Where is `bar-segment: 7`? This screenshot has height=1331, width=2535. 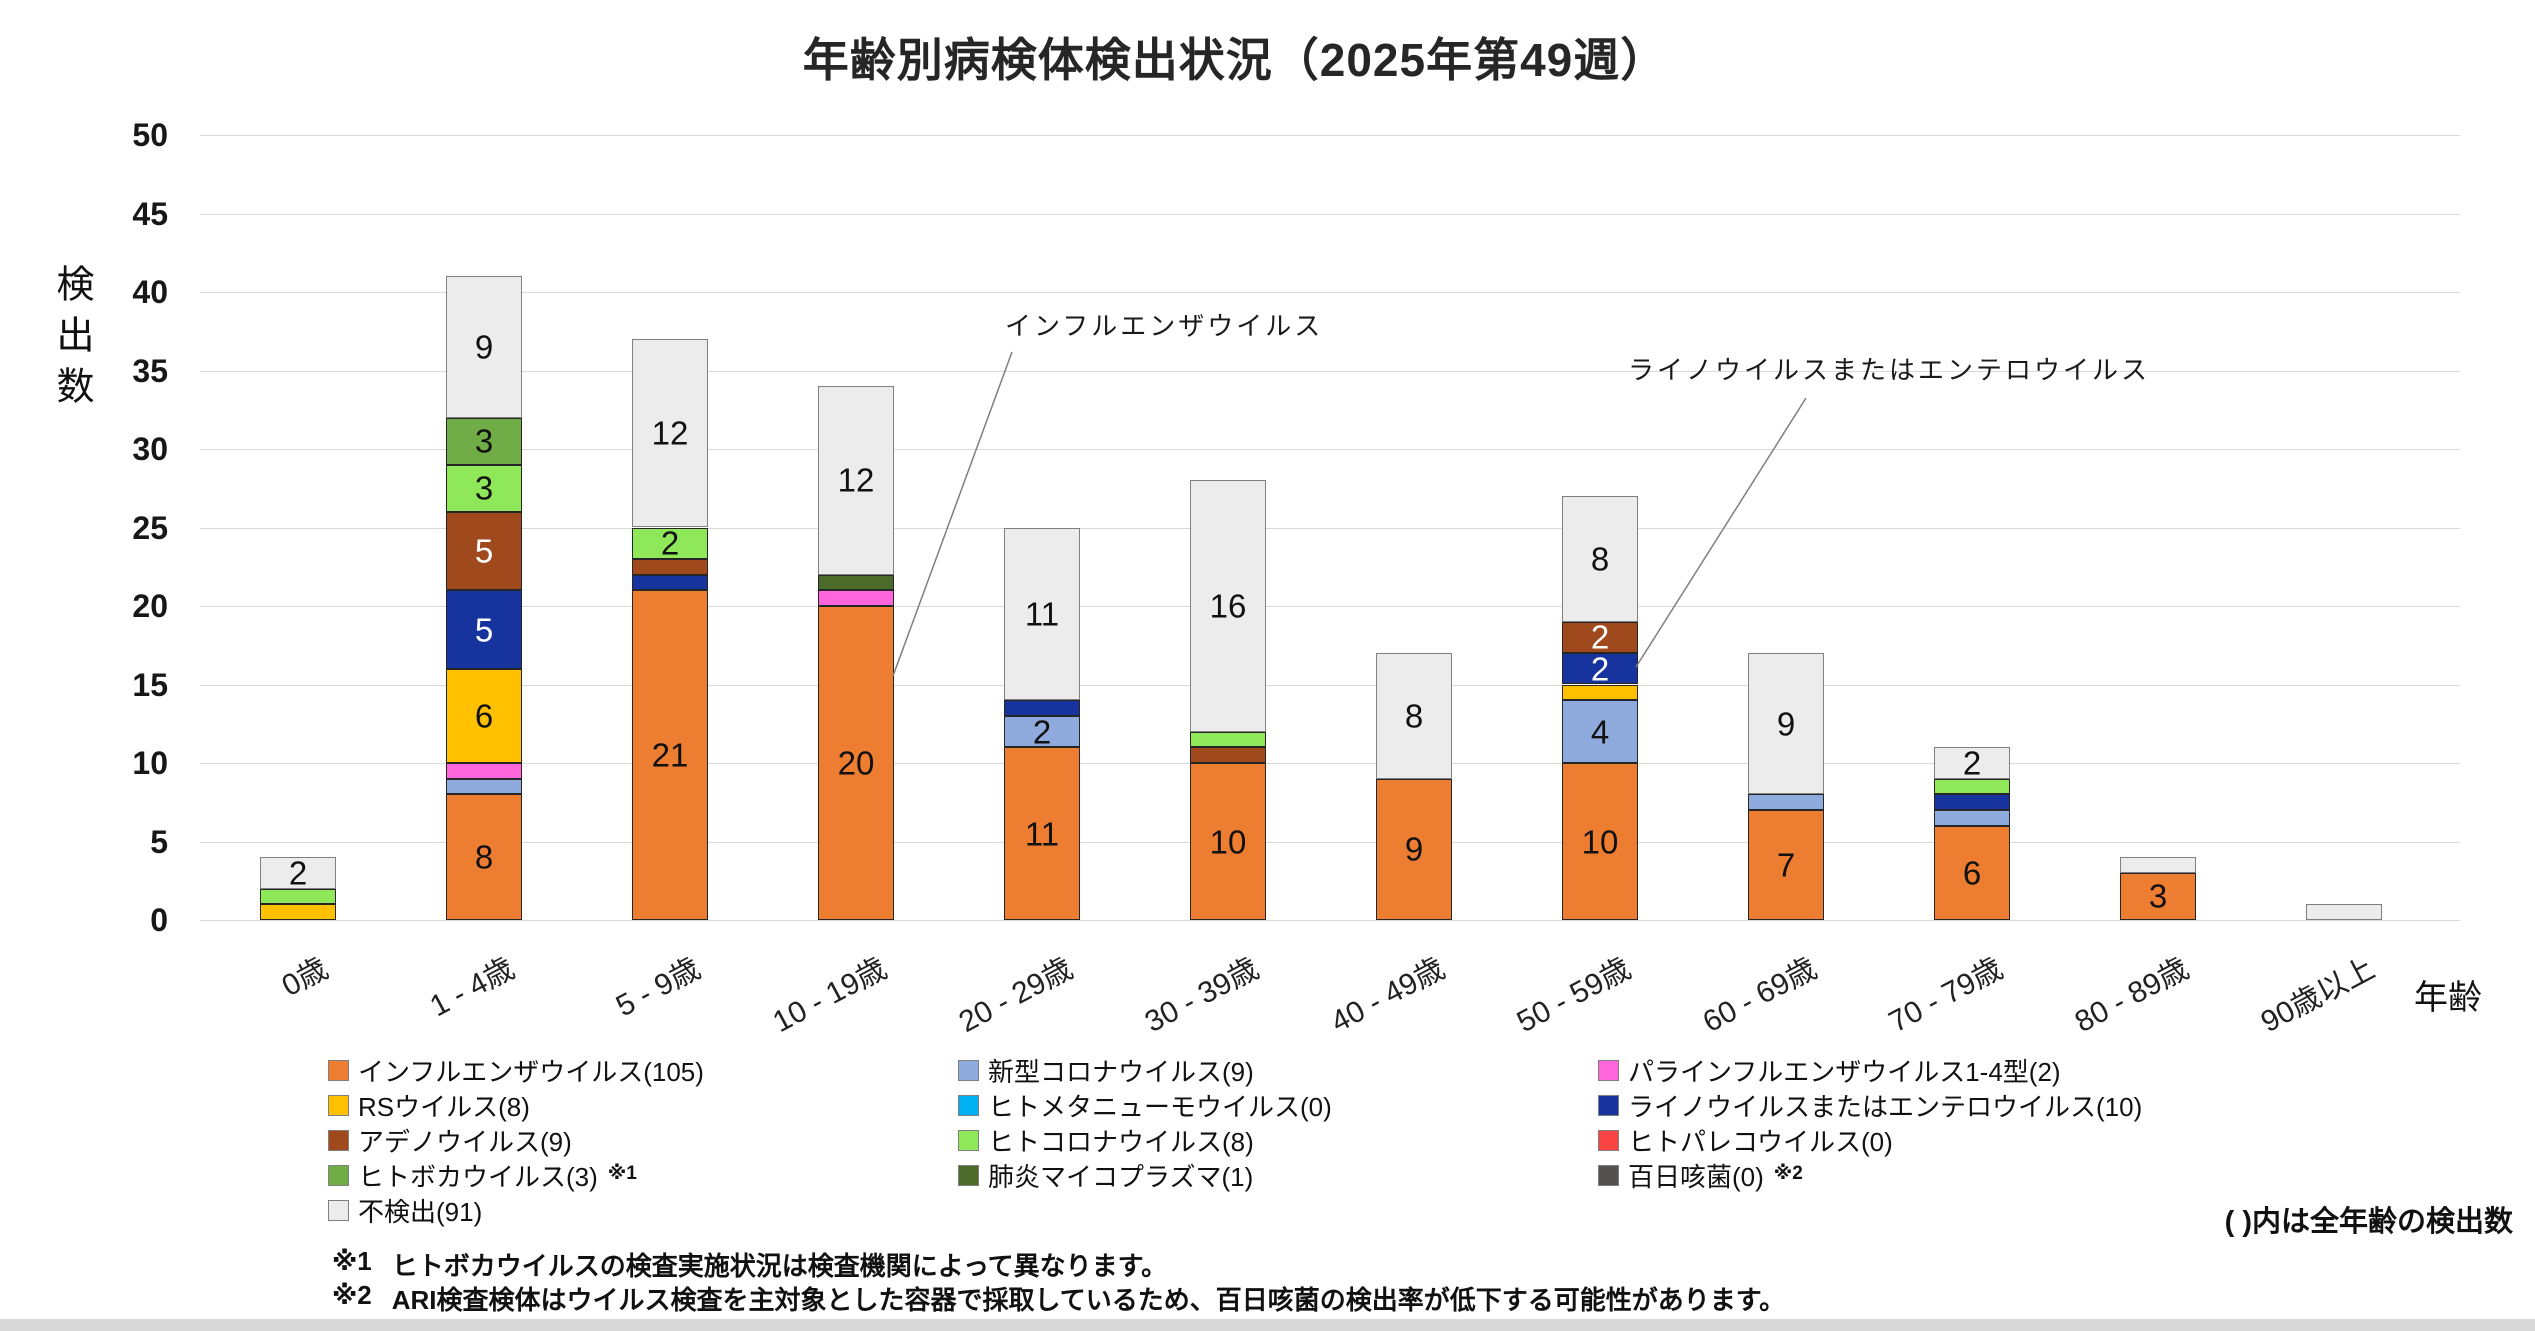 bar-segment: 7 is located at coordinates (1786, 865).